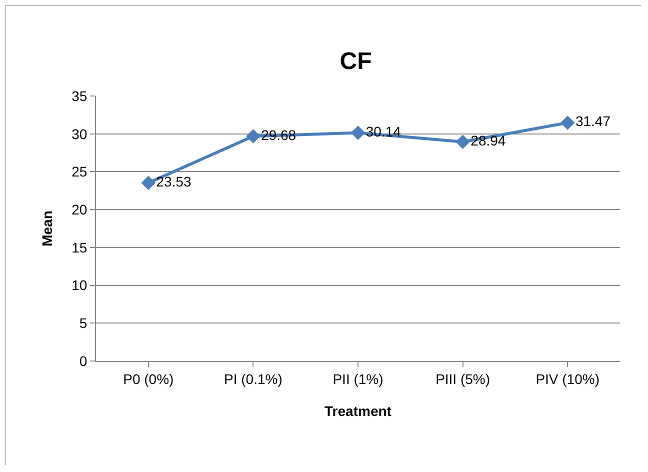 This screenshot has height=472, width=648. Describe the element at coordinates (174, 181) in the screenshot. I see `data-label: 23.53` at that location.